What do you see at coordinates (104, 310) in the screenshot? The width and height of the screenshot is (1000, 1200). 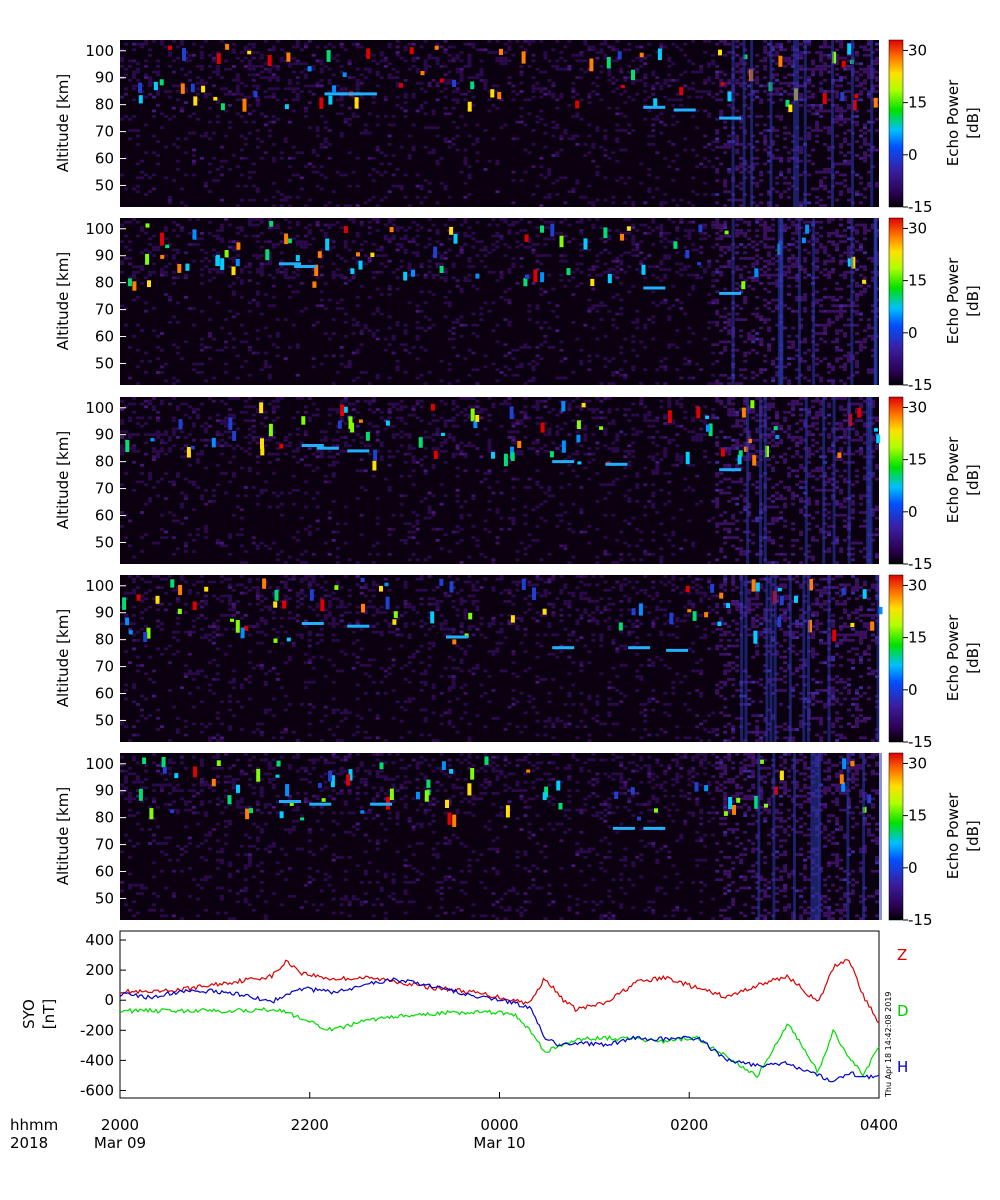 I see `y-tick-label: 70` at bounding box center [104, 310].